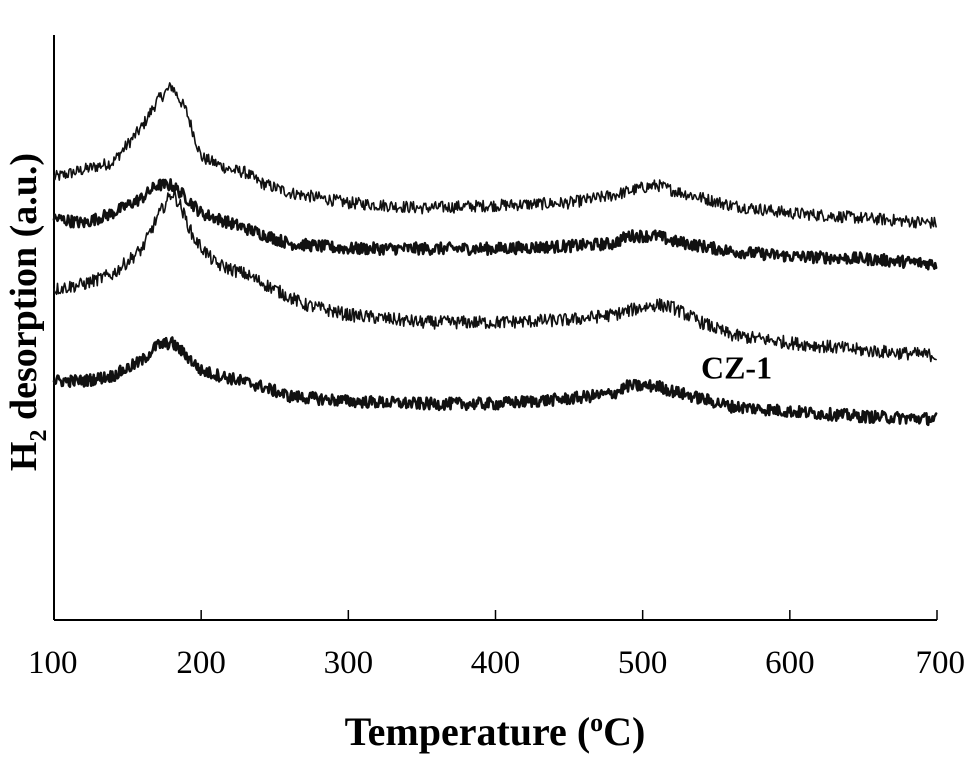  I want to click on x-tick-labels: 100 200 300 400 500 600 700, so click(496, 663).